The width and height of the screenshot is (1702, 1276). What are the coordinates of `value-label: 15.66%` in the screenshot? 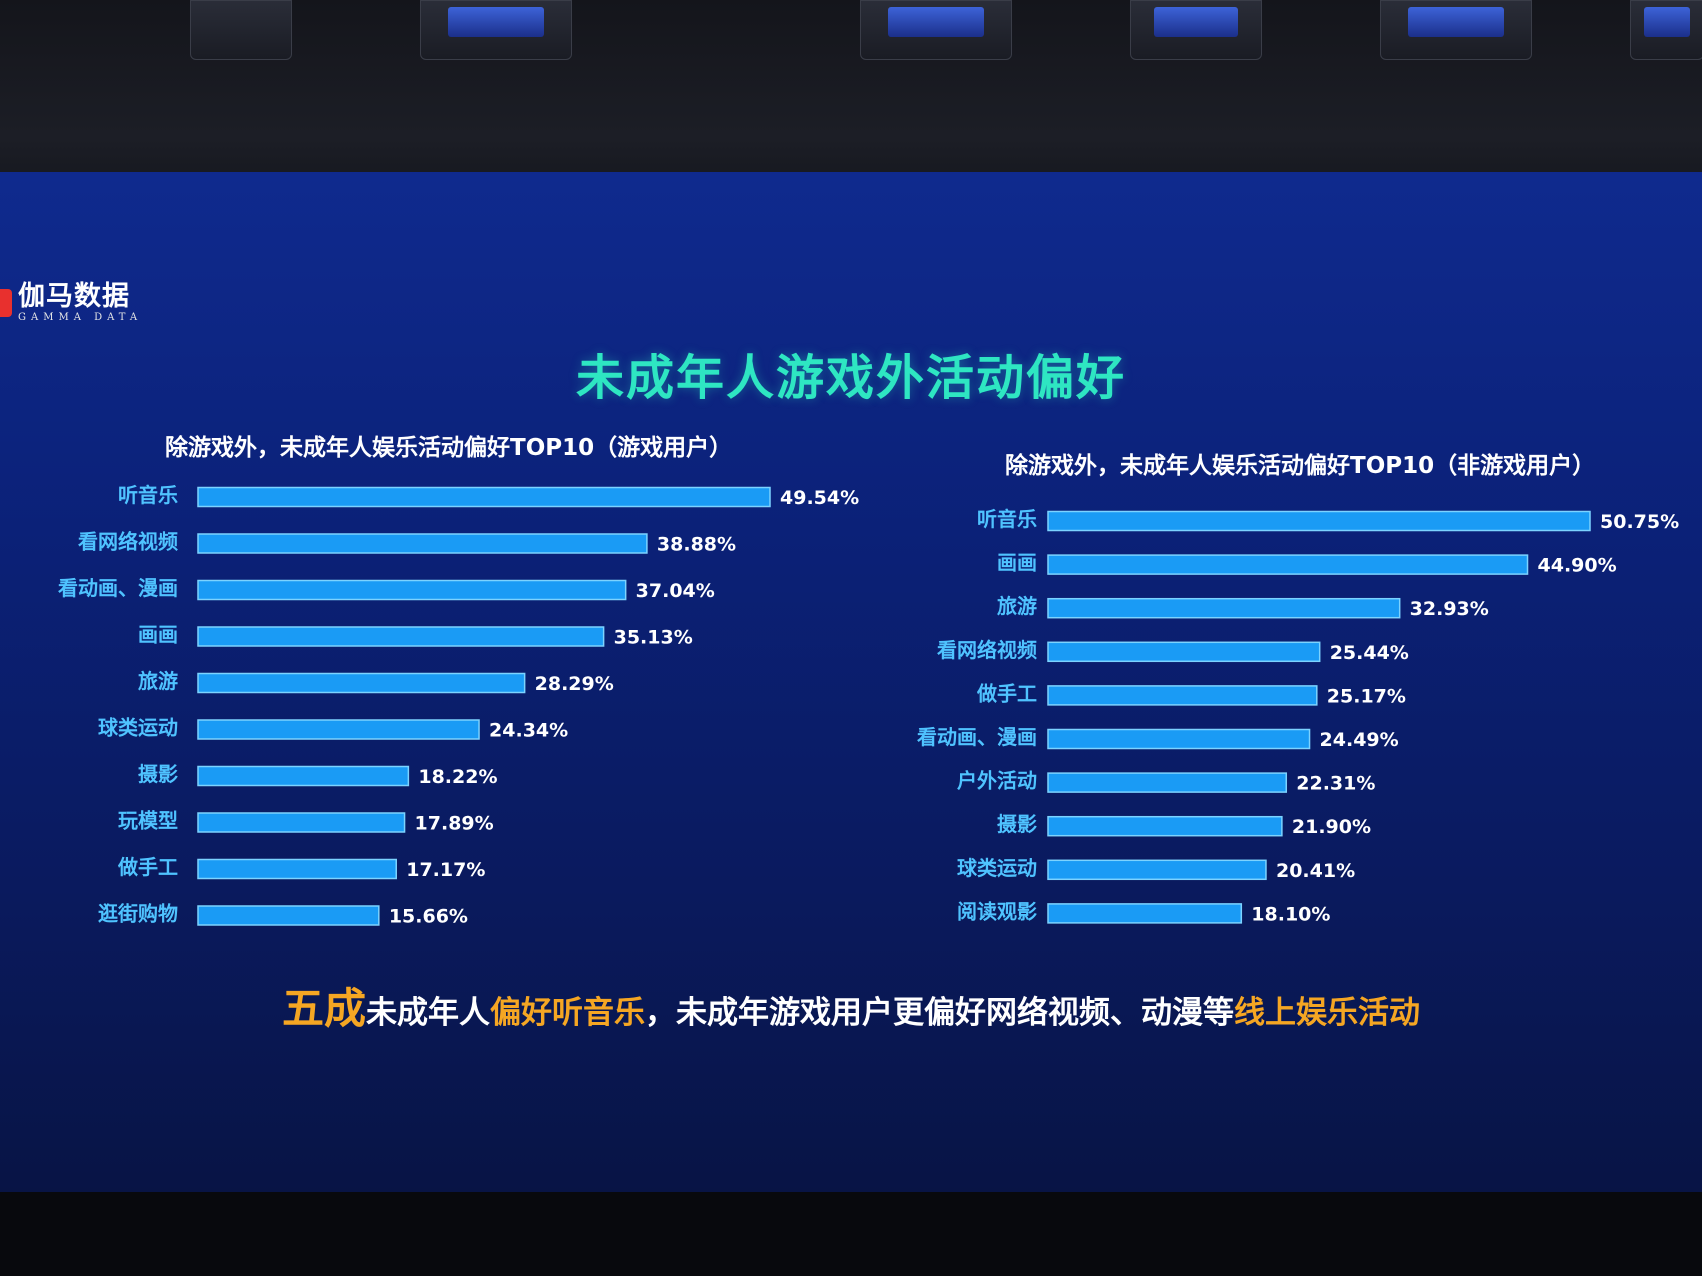 It's located at (428, 917).